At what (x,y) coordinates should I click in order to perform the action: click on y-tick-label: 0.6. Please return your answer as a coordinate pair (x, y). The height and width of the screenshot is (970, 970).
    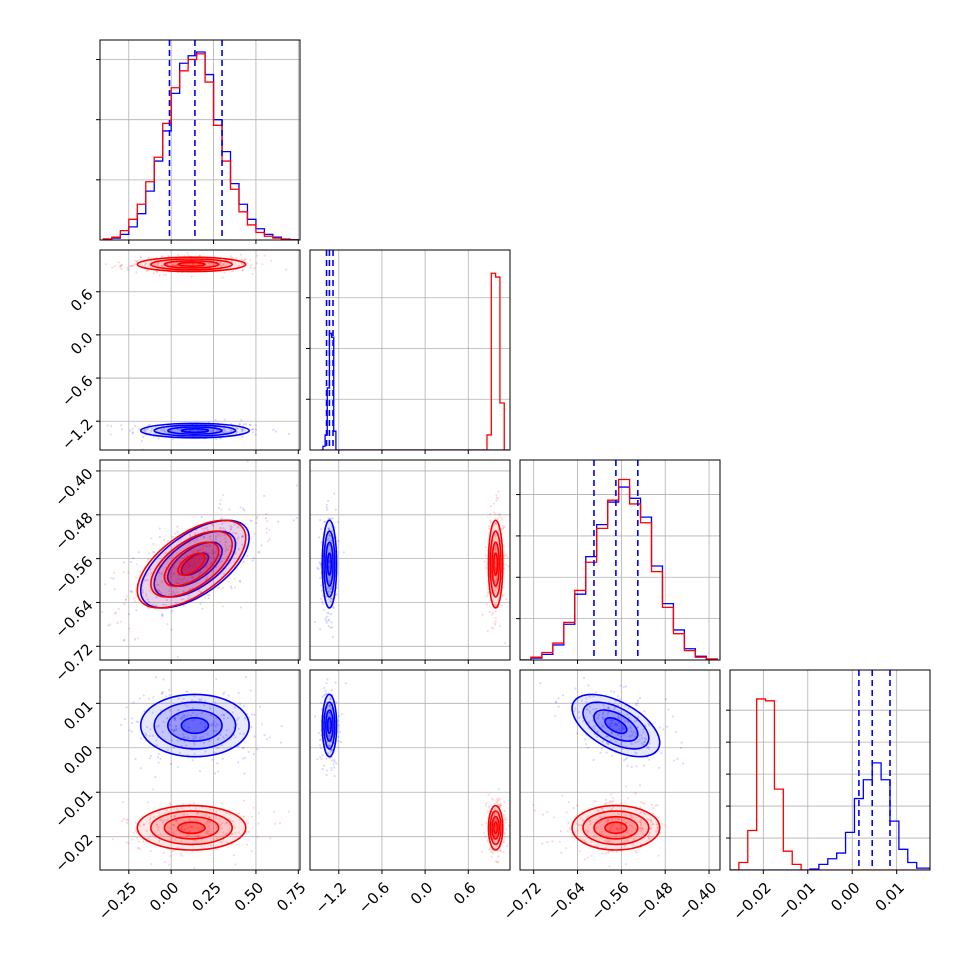
    Looking at the image, I should click on (82, 301).